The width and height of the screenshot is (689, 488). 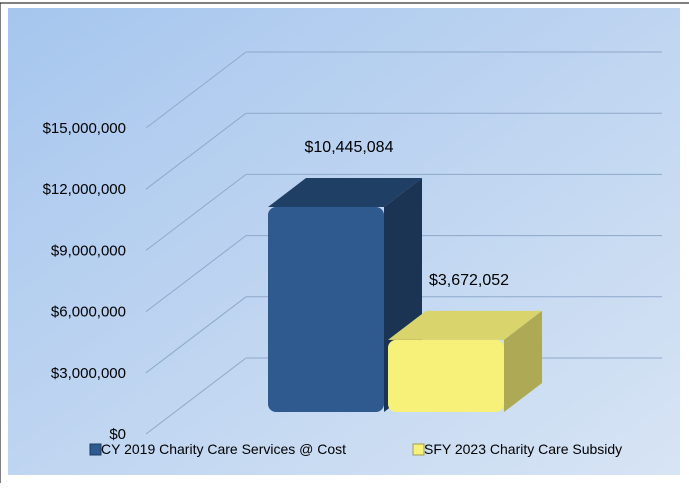 I want to click on legend-item-1: CY 2019 Charity Care Services @ Cost, so click(x=217, y=449).